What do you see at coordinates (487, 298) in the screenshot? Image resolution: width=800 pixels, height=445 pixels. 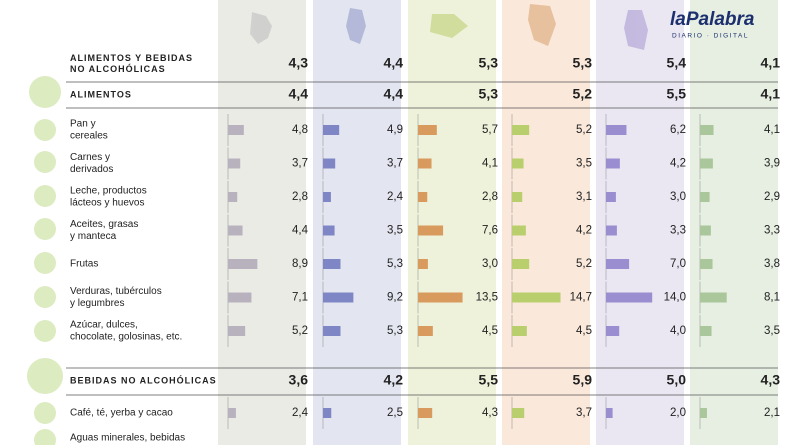 I see `value: 13,5` at bounding box center [487, 298].